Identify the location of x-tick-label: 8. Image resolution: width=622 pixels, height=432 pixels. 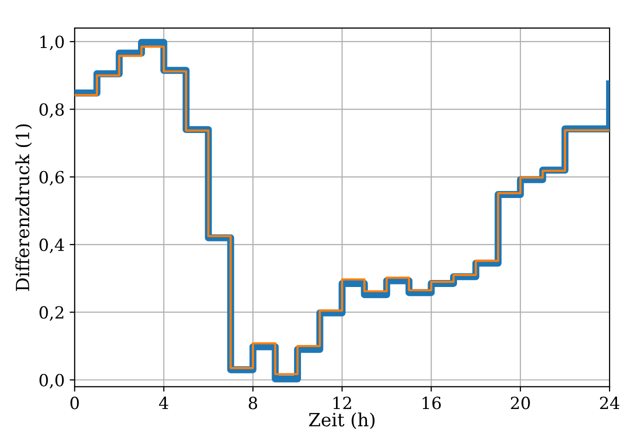
(253, 403).